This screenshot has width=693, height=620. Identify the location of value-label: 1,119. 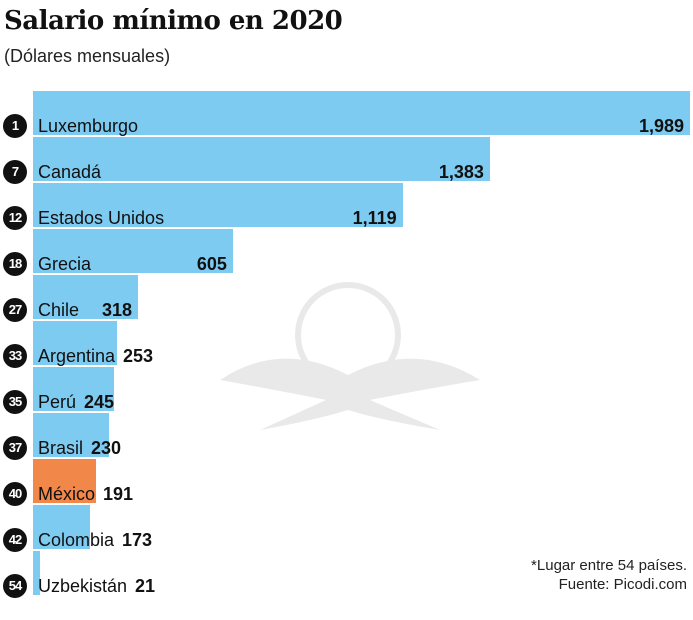
(374, 218).